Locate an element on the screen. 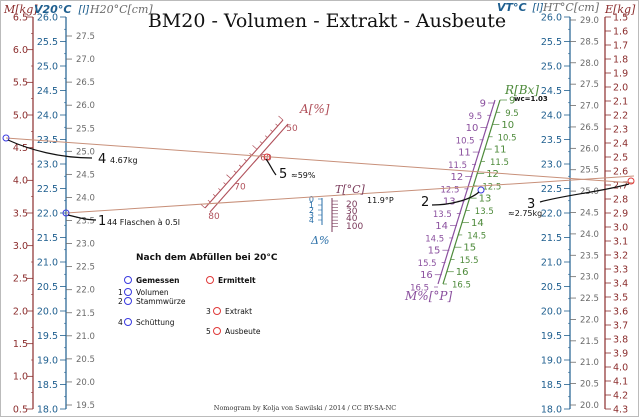  alc-tick-label: 70 is located at coordinates (240, 188).